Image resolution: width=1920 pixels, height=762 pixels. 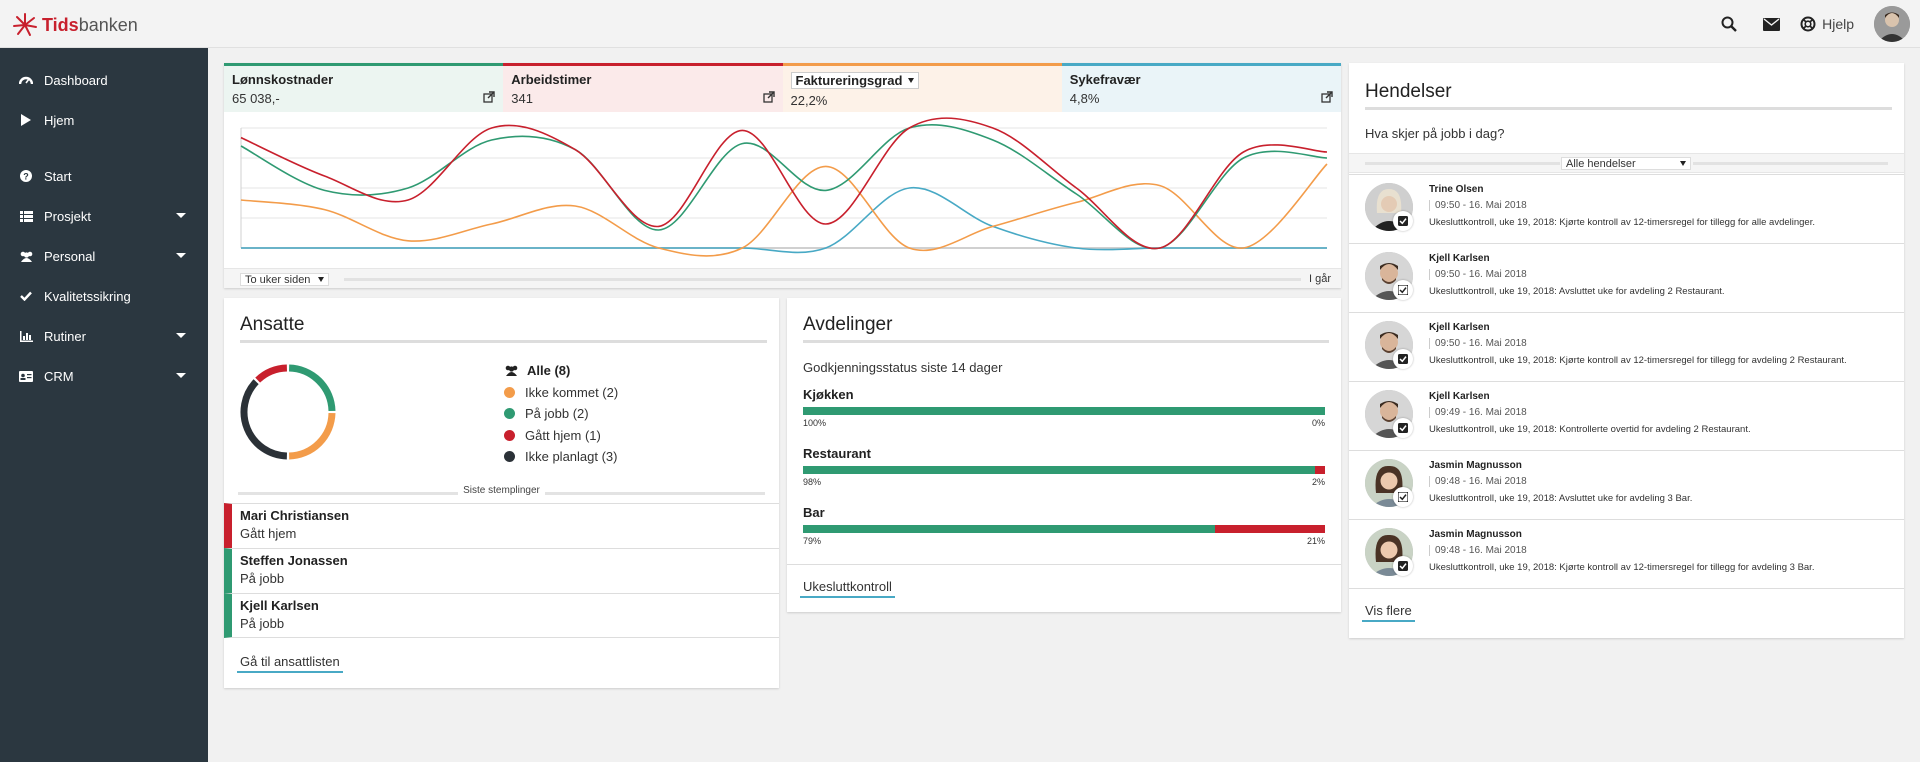 What do you see at coordinates (847, 588) in the screenshot?
I see `weekly-check-link: Ukesluttkontroll` at bounding box center [847, 588].